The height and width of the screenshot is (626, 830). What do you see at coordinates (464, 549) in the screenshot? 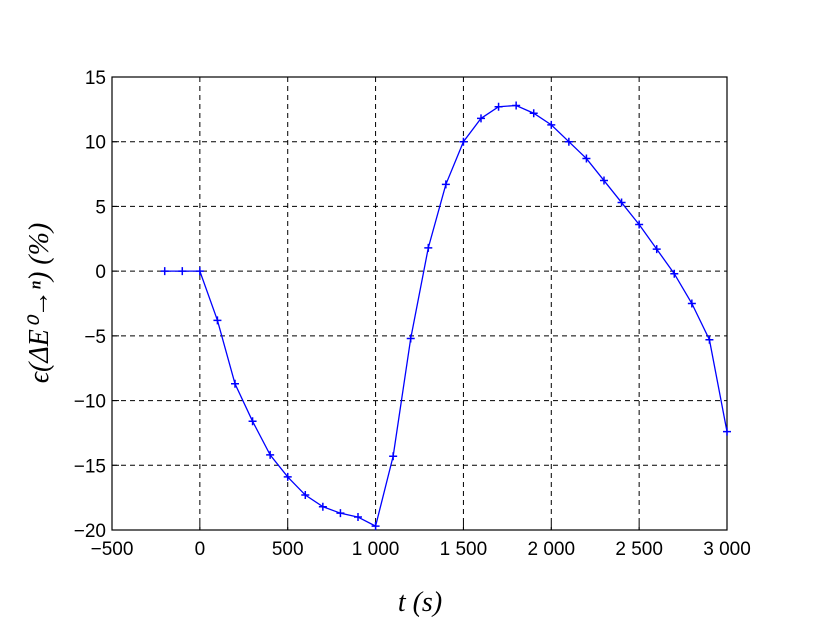
I see `x-tick-label: 1 500` at bounding box center [464, 549].